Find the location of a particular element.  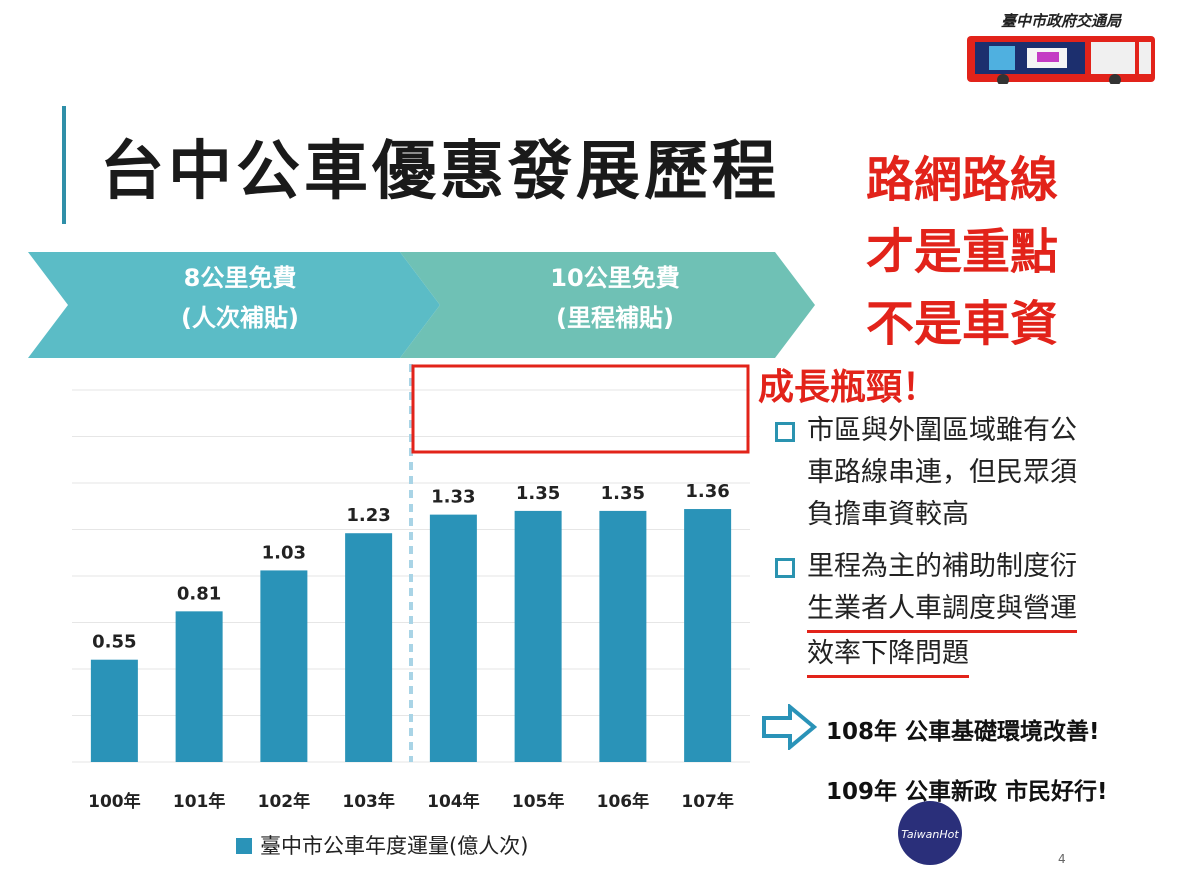

slogan-line-2: 才是重點 is located at coordinates (962, 252).